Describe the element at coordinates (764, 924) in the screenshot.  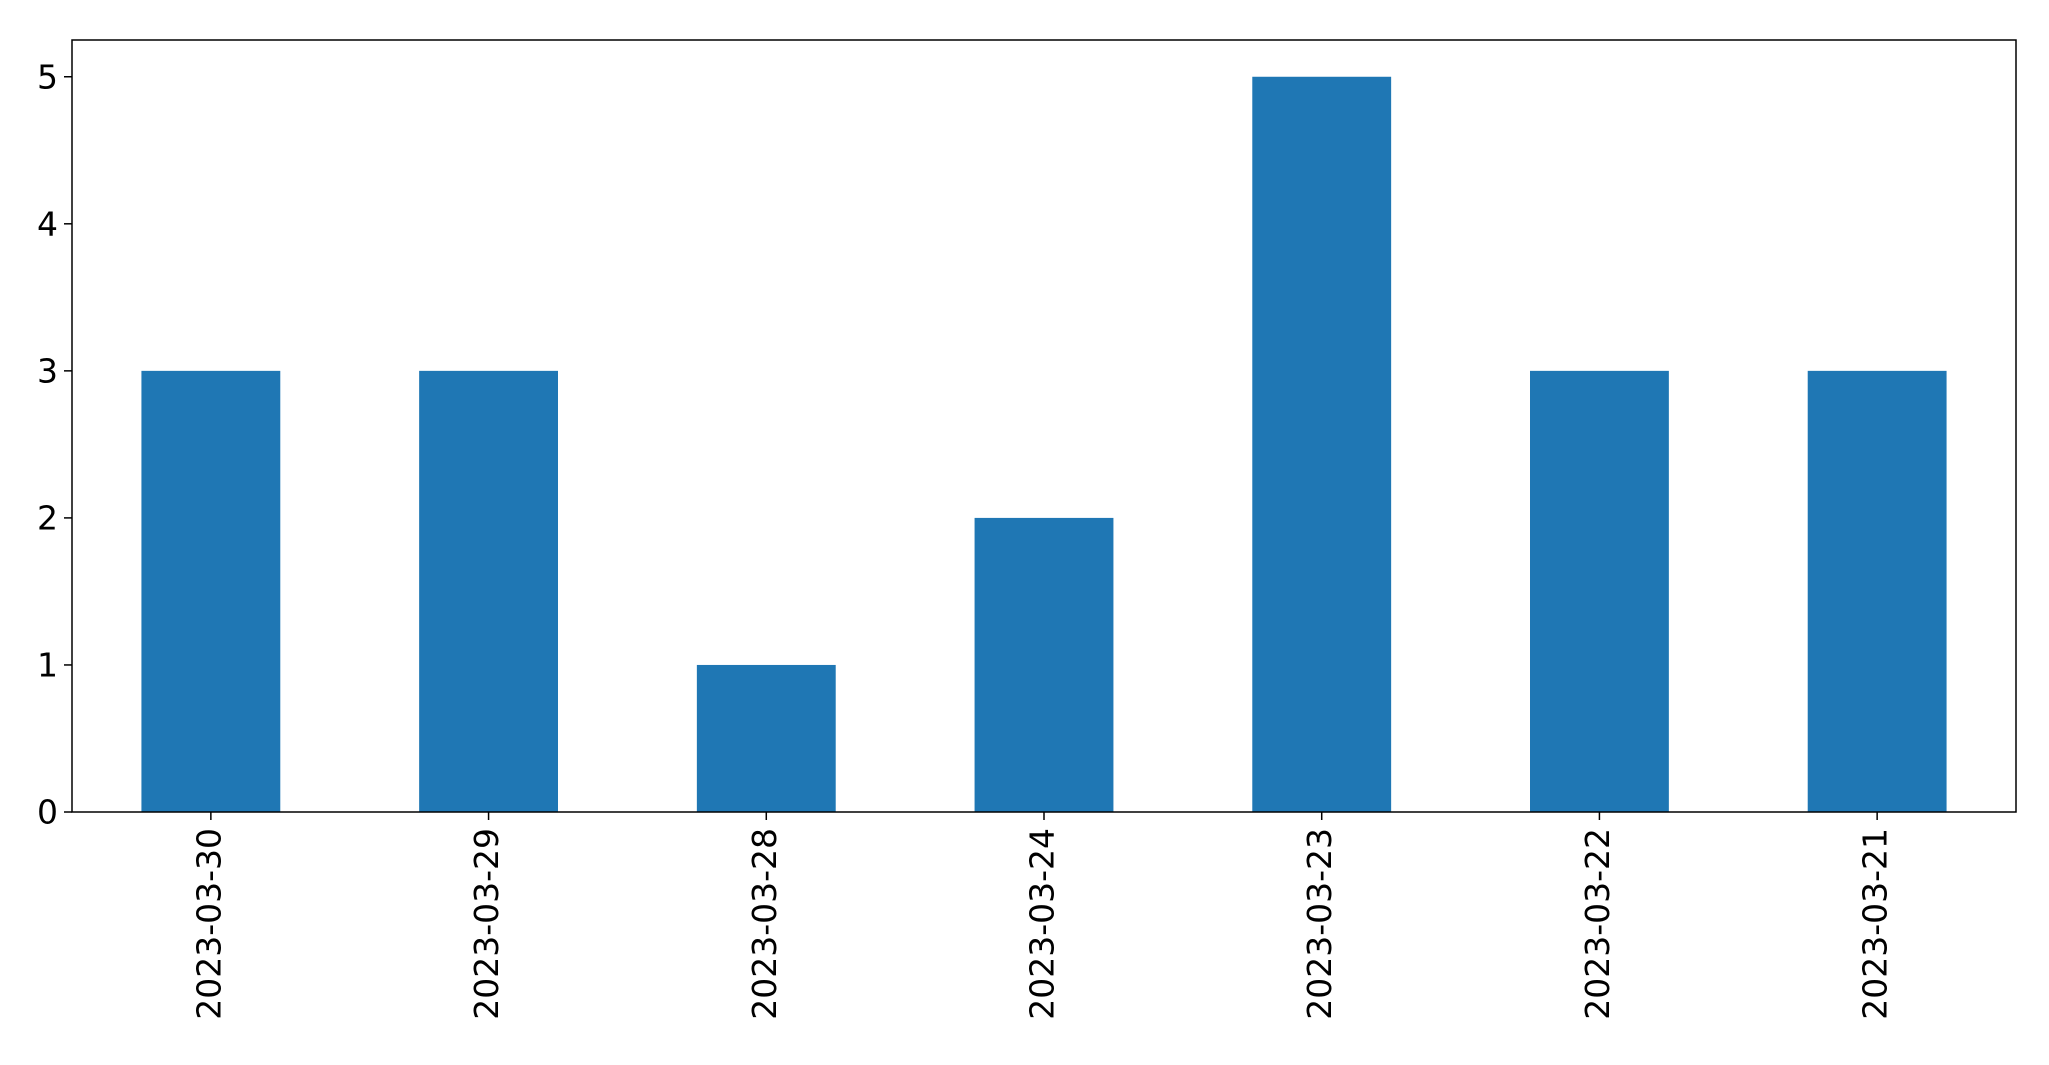
I see `x-tick-label: 2023-03-28` at that location.